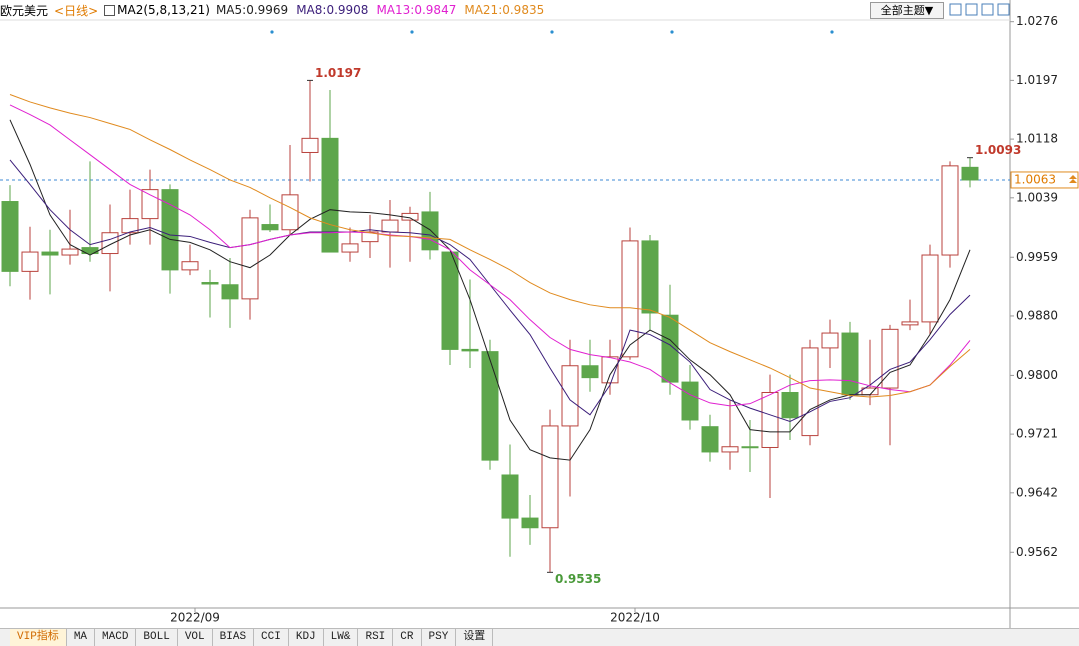 The width and height of the screenshot is (1079, 646). I want to click on legend-entry: MA210.9835, so click(504, 10).